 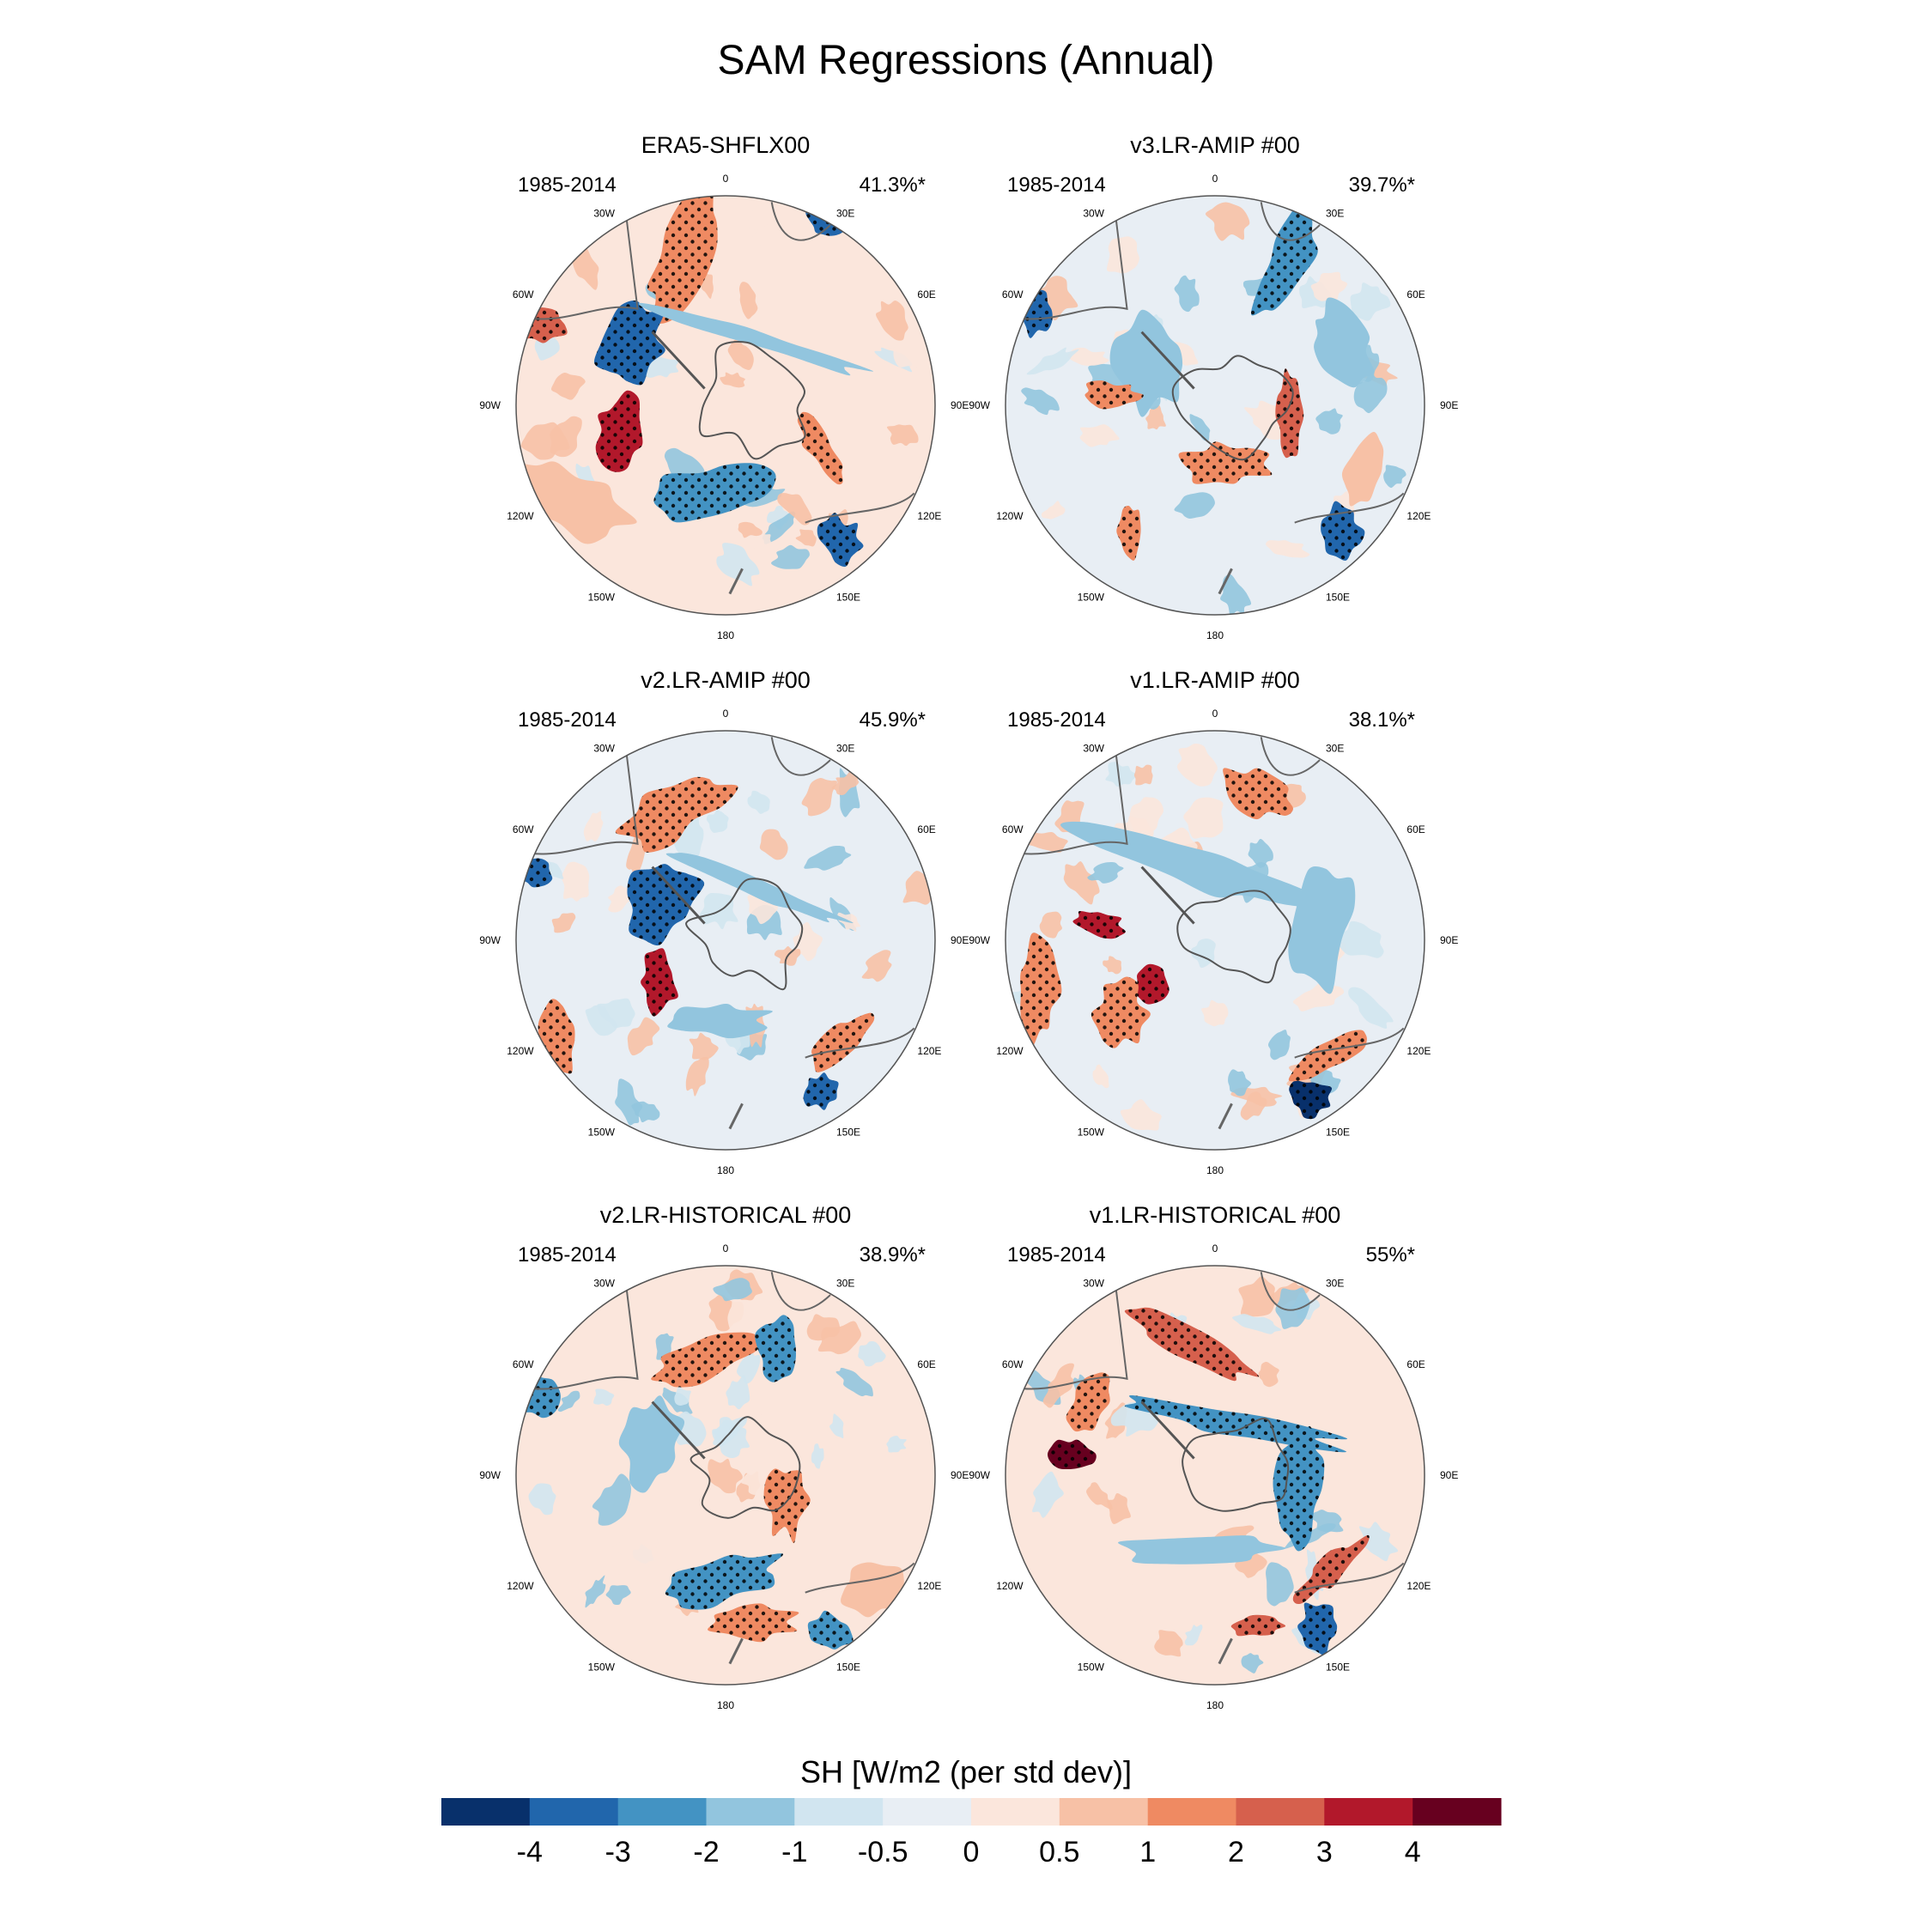 I want to click on south-america-coastline, so click(x=1070, y=263).